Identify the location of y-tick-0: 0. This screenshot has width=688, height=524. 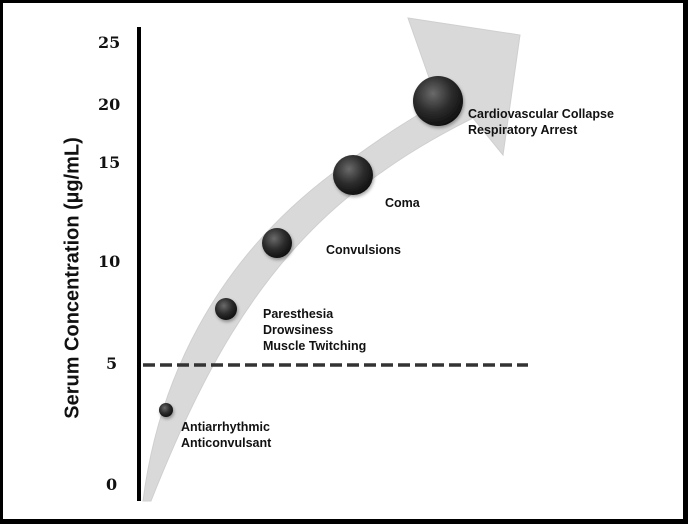
(112, 484).